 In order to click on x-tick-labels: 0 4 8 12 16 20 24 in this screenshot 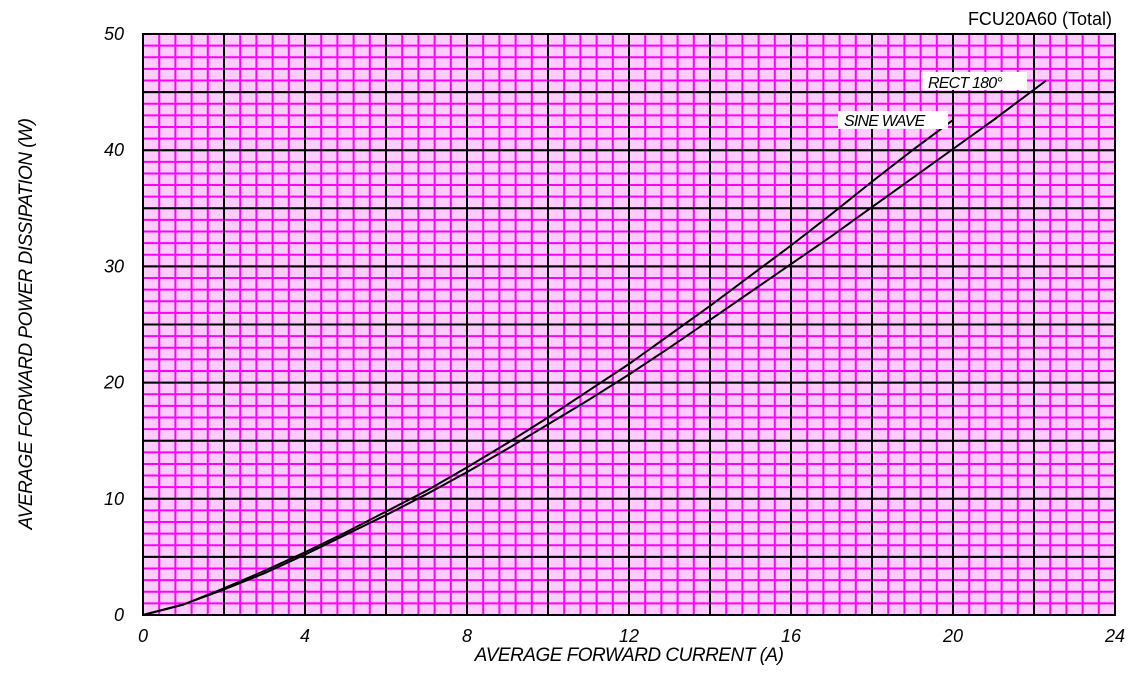, I will do `click(631, 636)`.